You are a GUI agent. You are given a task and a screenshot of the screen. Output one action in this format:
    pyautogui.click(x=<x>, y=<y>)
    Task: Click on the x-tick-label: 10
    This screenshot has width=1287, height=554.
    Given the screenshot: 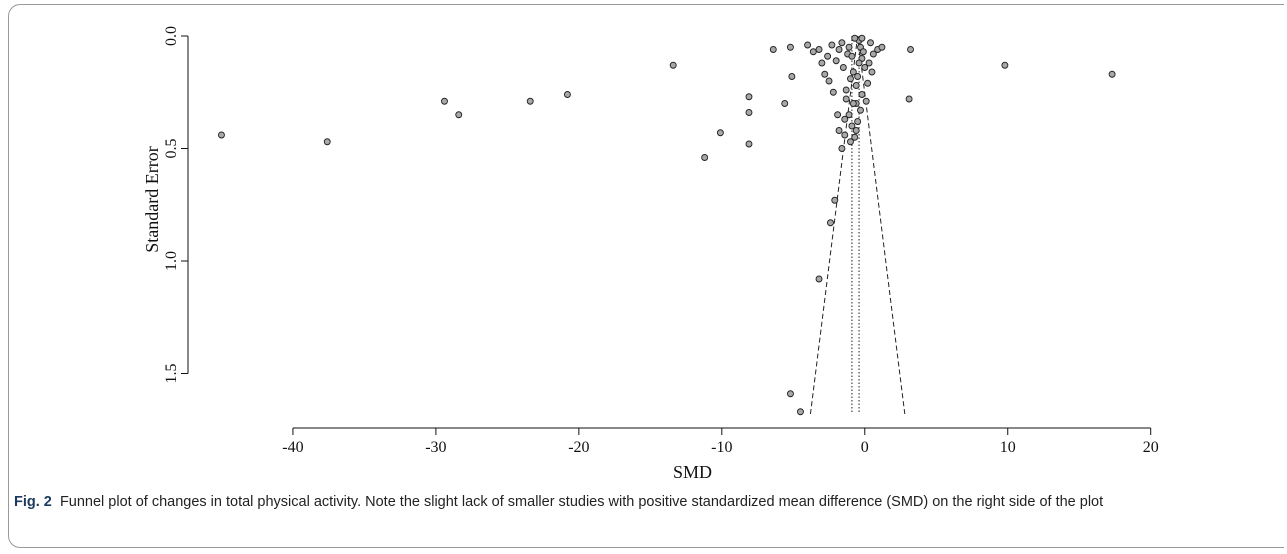 What is the action you would take?
    pyautogui.click(x=1008, y=447)
    